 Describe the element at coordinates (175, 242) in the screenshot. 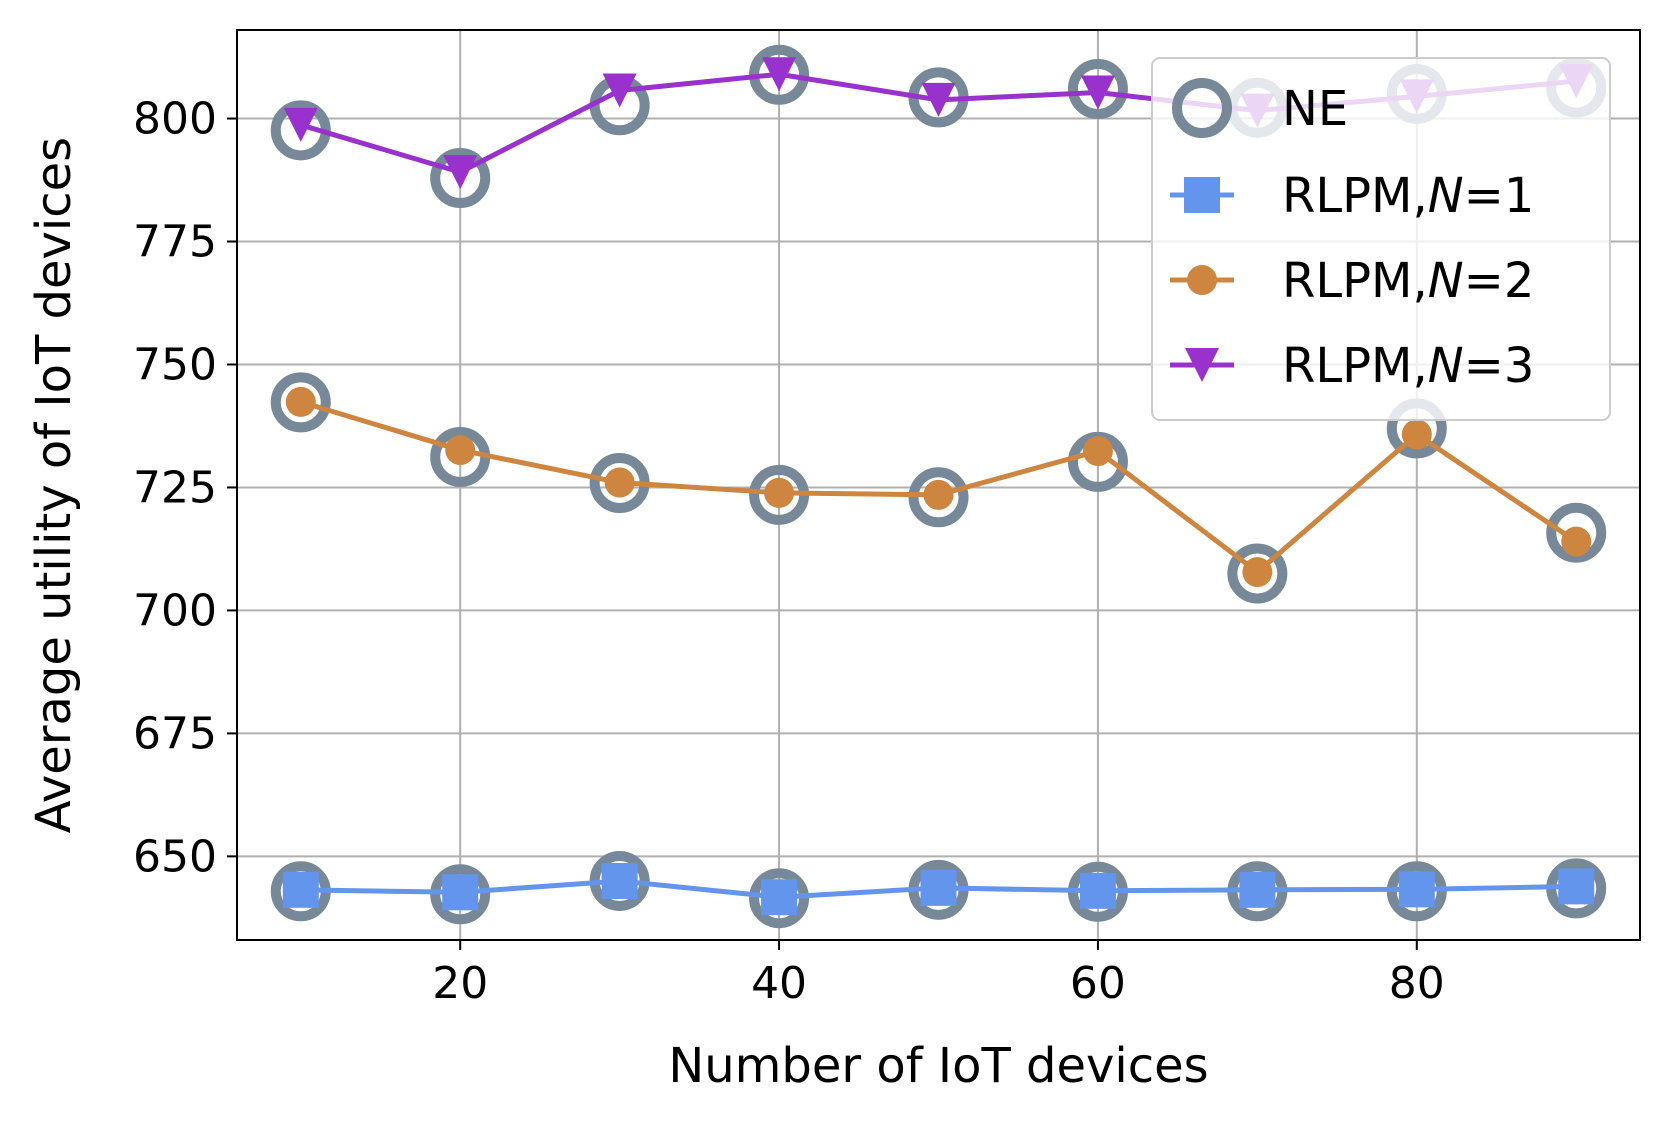

I see `y-tick-label: 775` at that location.